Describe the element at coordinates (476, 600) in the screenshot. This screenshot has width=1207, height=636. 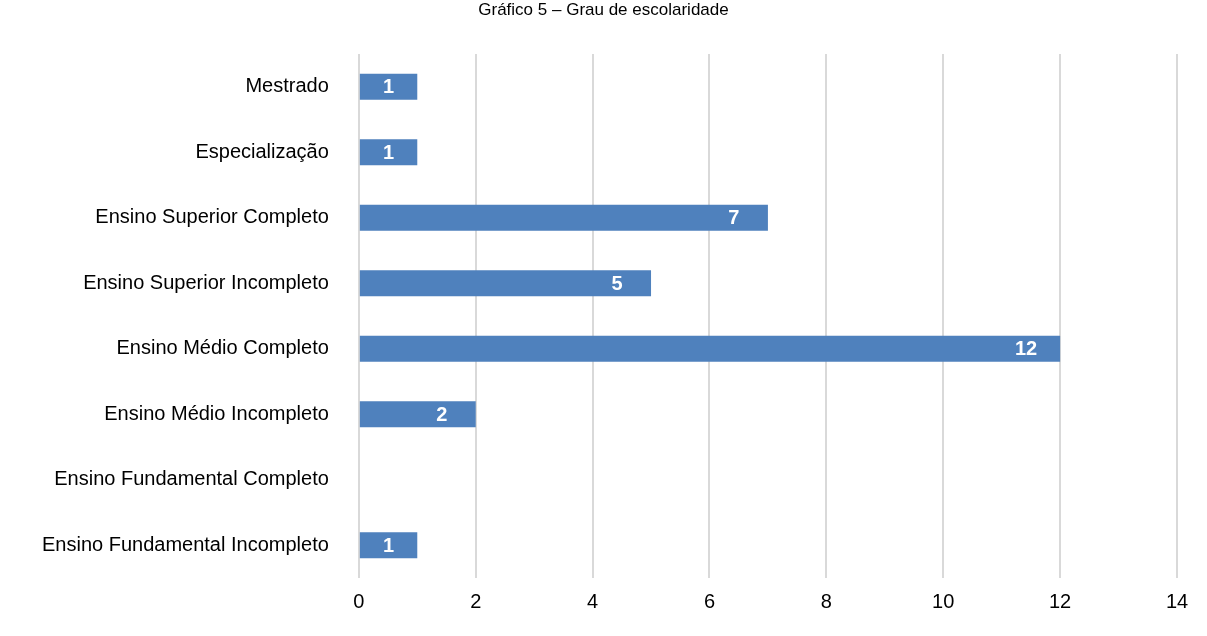
I see `x-tick-label: 2` at that location.